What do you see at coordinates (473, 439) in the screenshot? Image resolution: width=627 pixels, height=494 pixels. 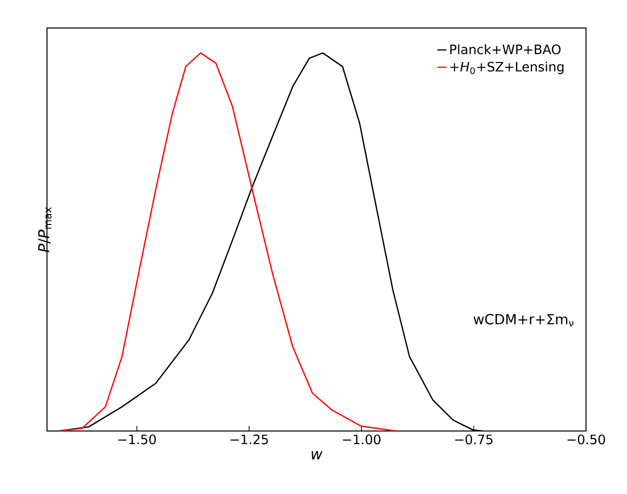 I see `x-tick-label: −0.75` at bounding box center [473, 439].